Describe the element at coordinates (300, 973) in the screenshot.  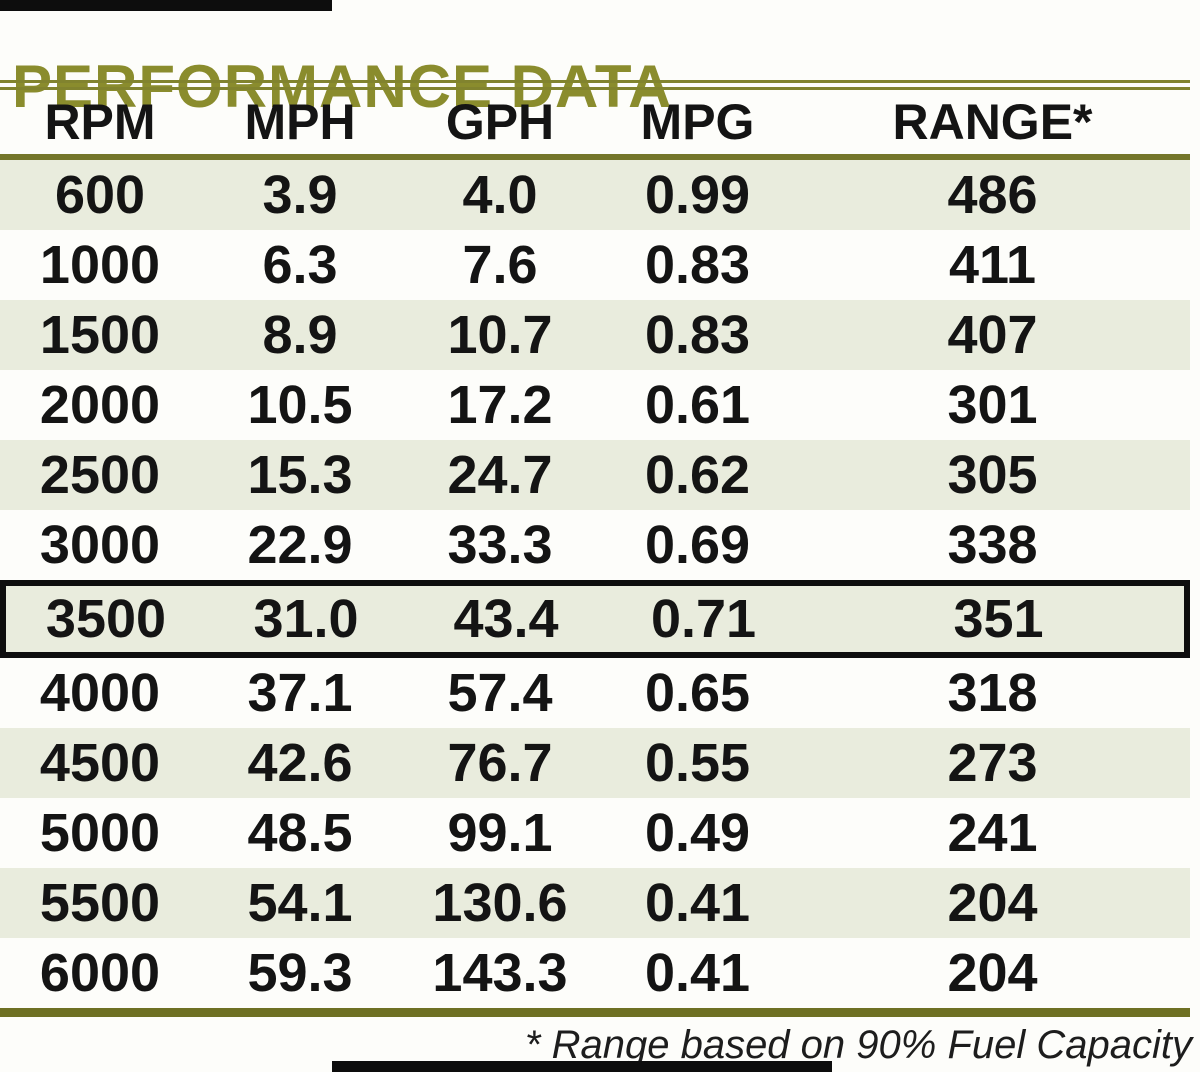
I see `cell: 59.3` at that location.